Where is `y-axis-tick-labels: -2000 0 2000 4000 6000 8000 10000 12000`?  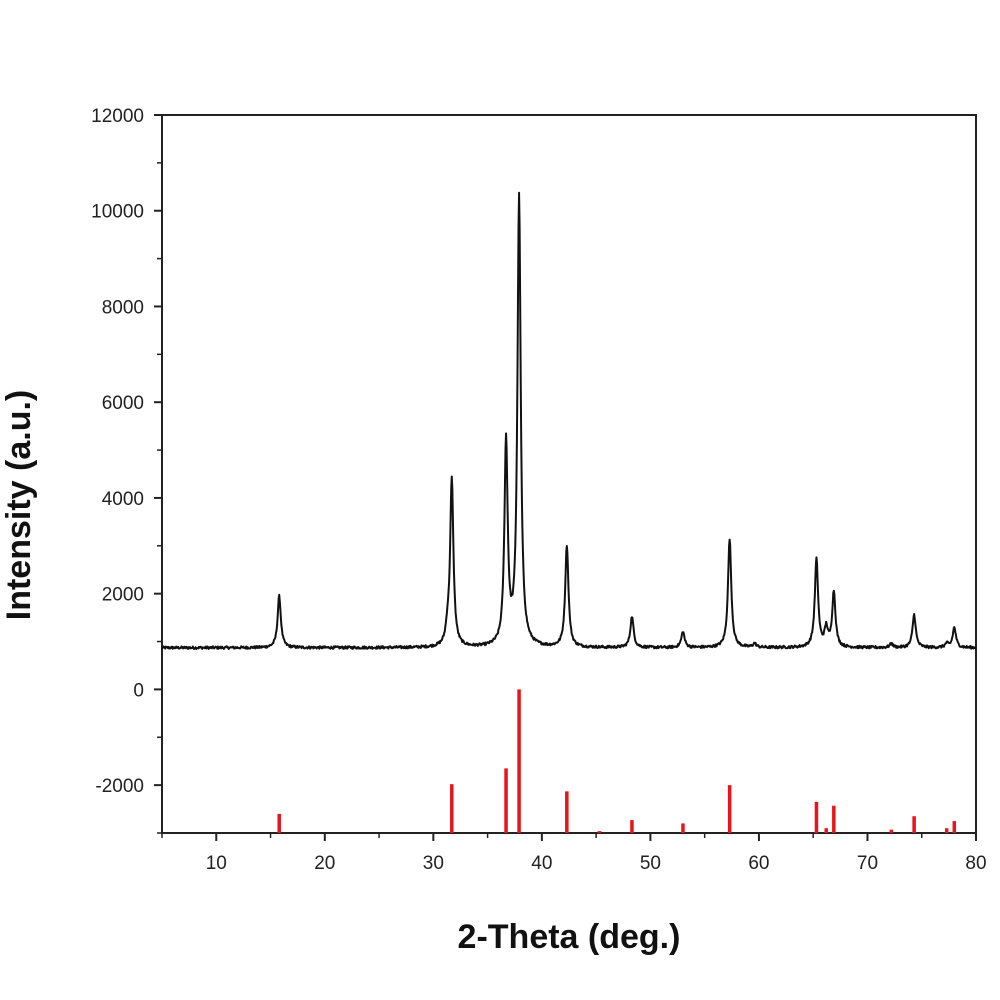 y-axis-tick-labels: -2000 0 2000 4000 6000 8000 10000 12000 is located at coordinates (117, 451).